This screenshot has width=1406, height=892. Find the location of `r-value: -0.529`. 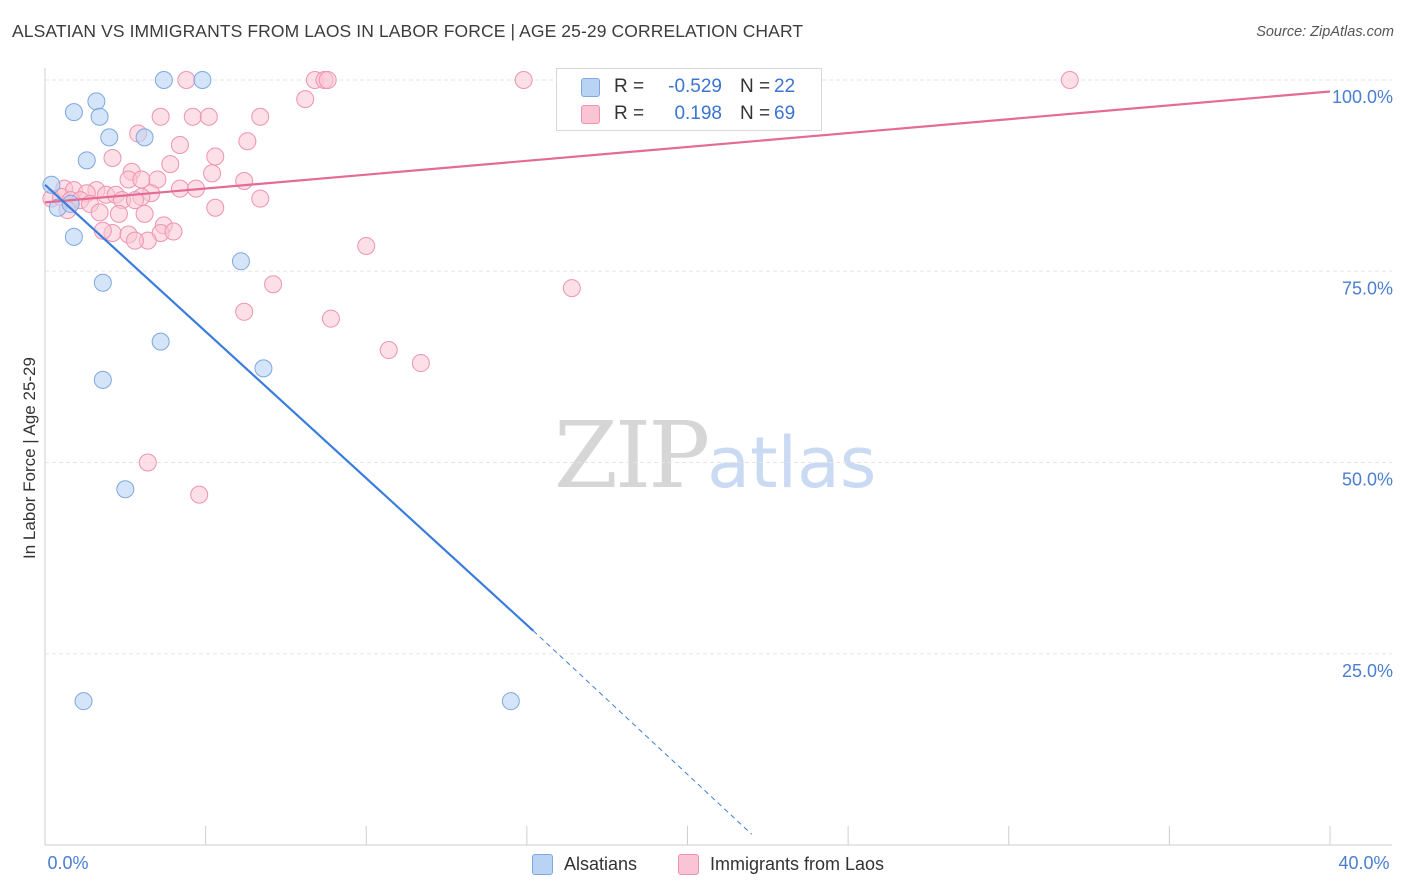

r-value: -0.529 is located at coordinates (695, 86).